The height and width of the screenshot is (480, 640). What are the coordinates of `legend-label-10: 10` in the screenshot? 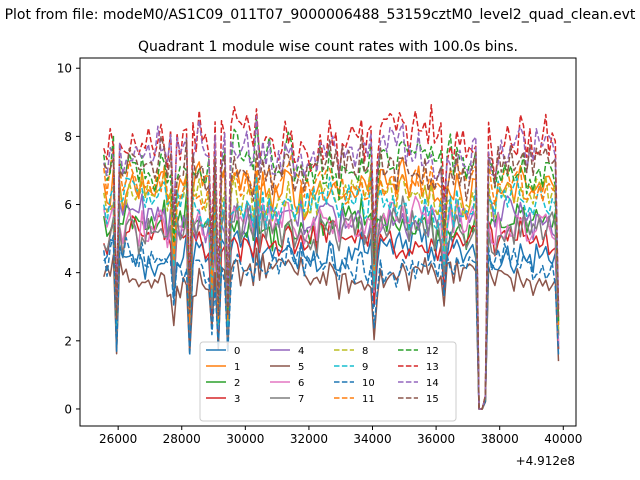 It's located at (368, 383).